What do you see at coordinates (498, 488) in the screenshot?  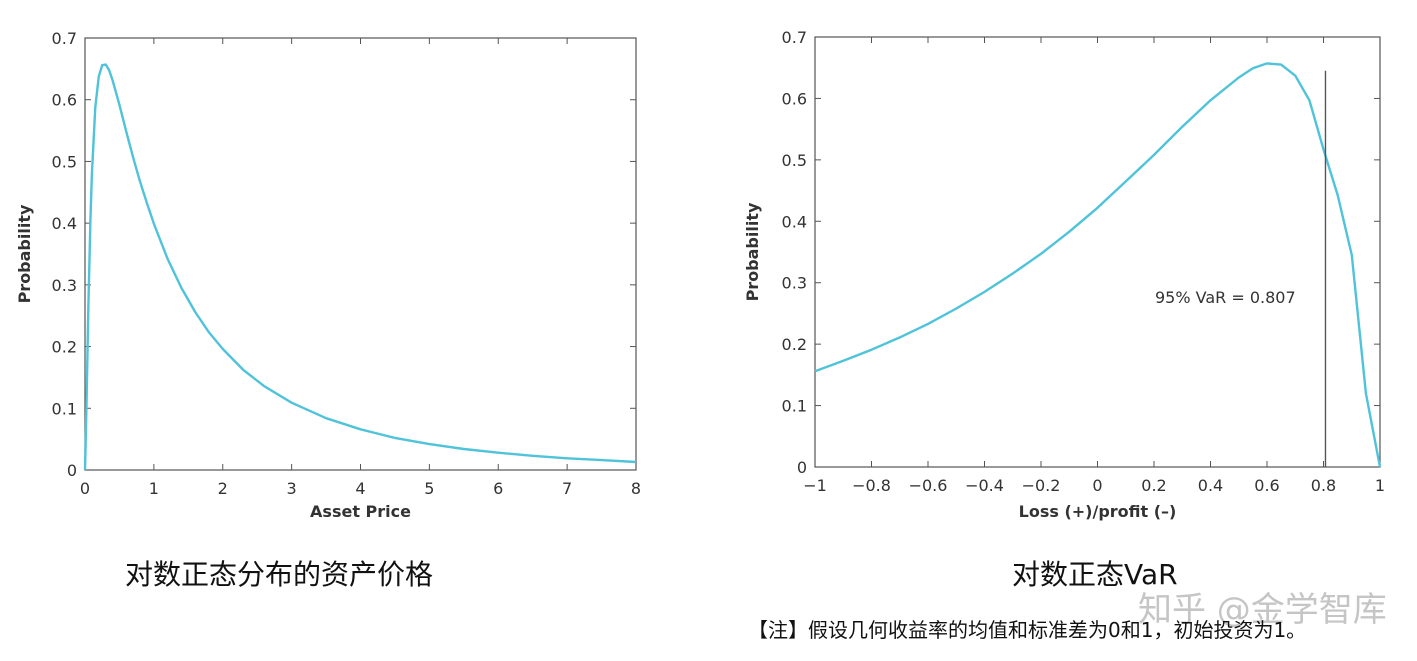 I see `x-tick-label: 6` at bounding box center [498, 488].